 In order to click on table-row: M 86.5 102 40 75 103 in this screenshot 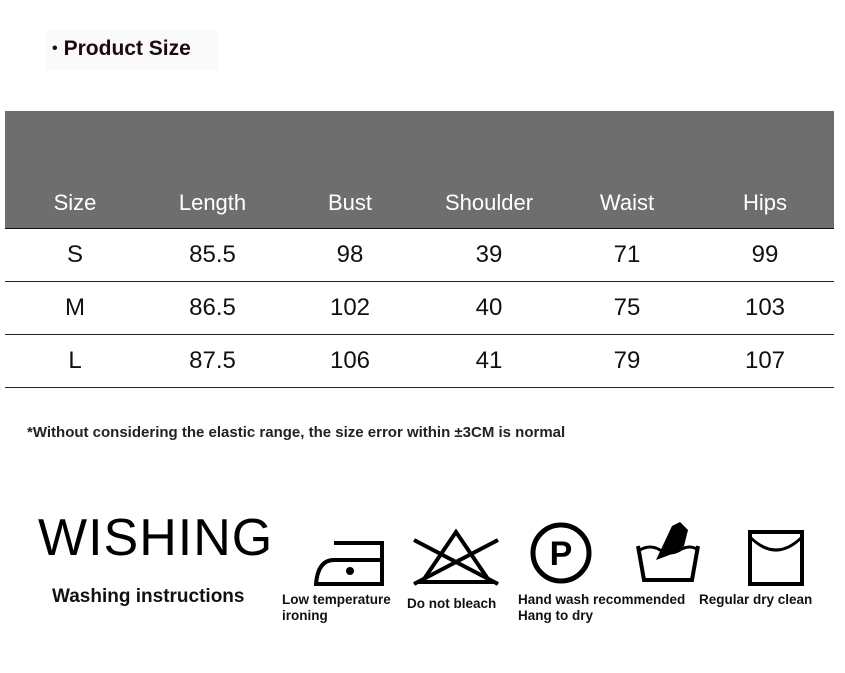, I will do `click(419, 308)`.